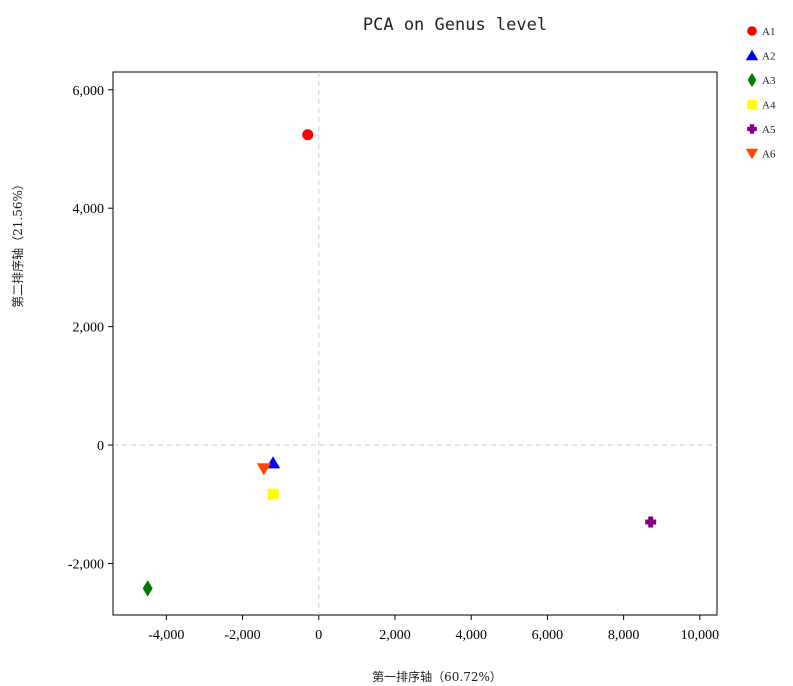 Image resolution: width=793 pixels, height=686 pixels. I want to click on x-tick-label: 2,000, so click(395, 635).